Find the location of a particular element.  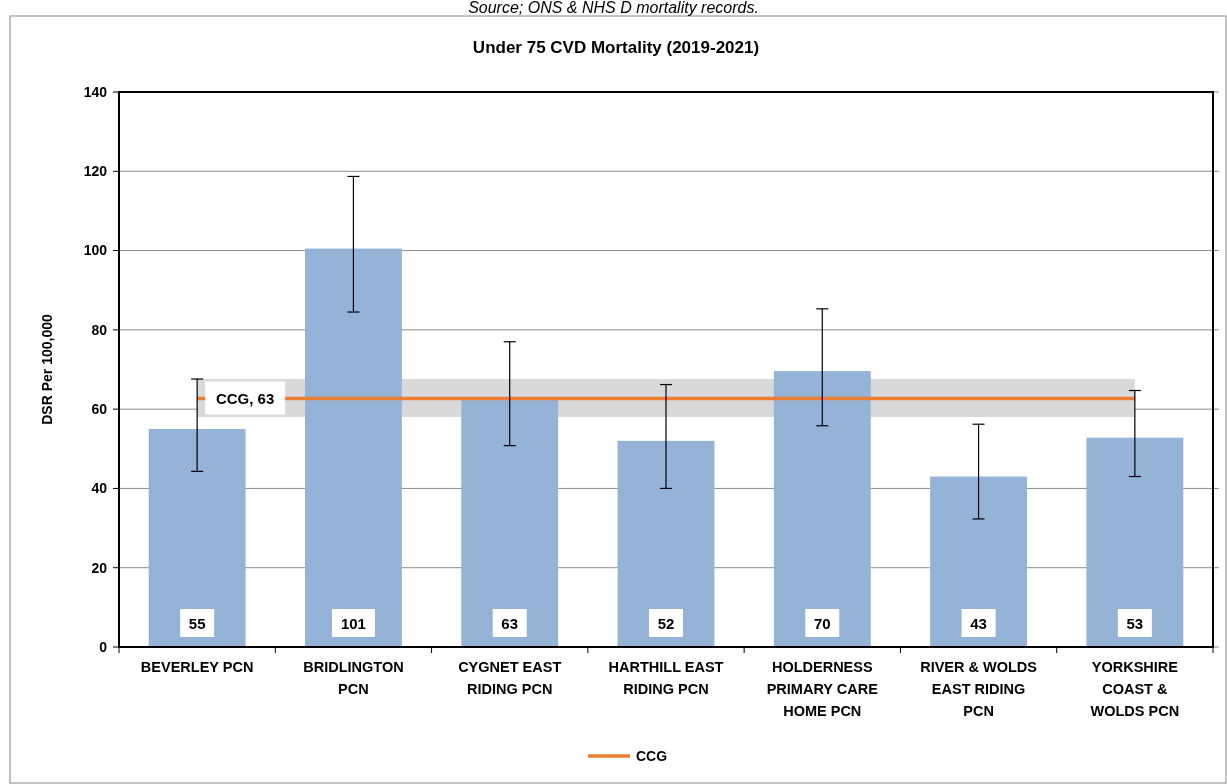

source-note: Source; ONS & NHS D mortality records. is located at coordinates (613, 8).